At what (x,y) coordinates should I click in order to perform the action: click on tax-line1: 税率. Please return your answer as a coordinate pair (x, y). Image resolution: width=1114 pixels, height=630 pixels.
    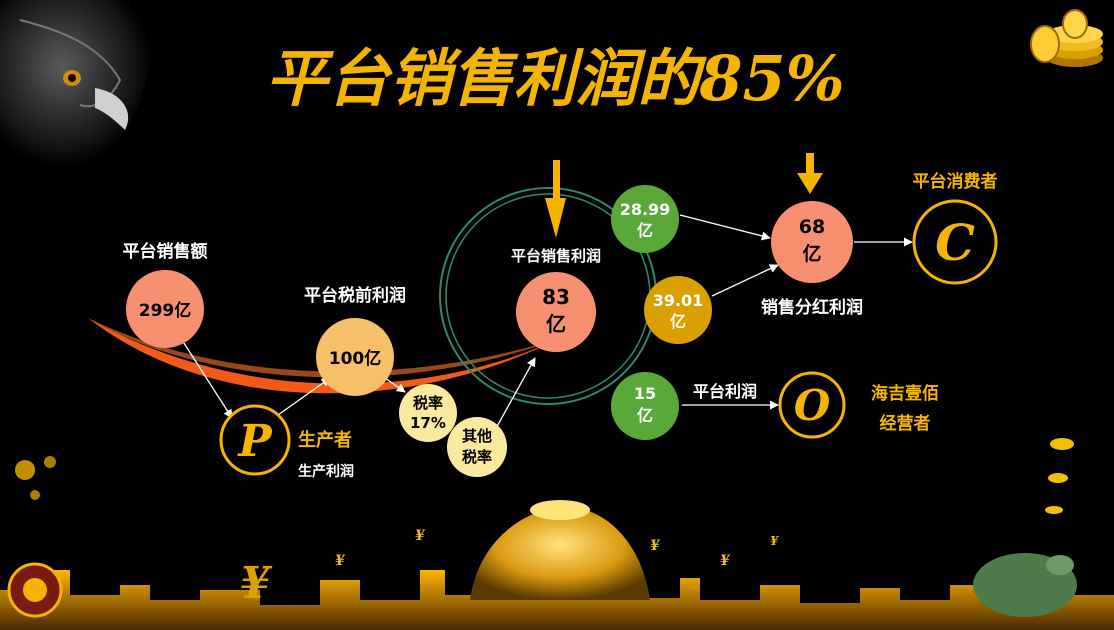
    Looking at the image, I should click on (428, 403).